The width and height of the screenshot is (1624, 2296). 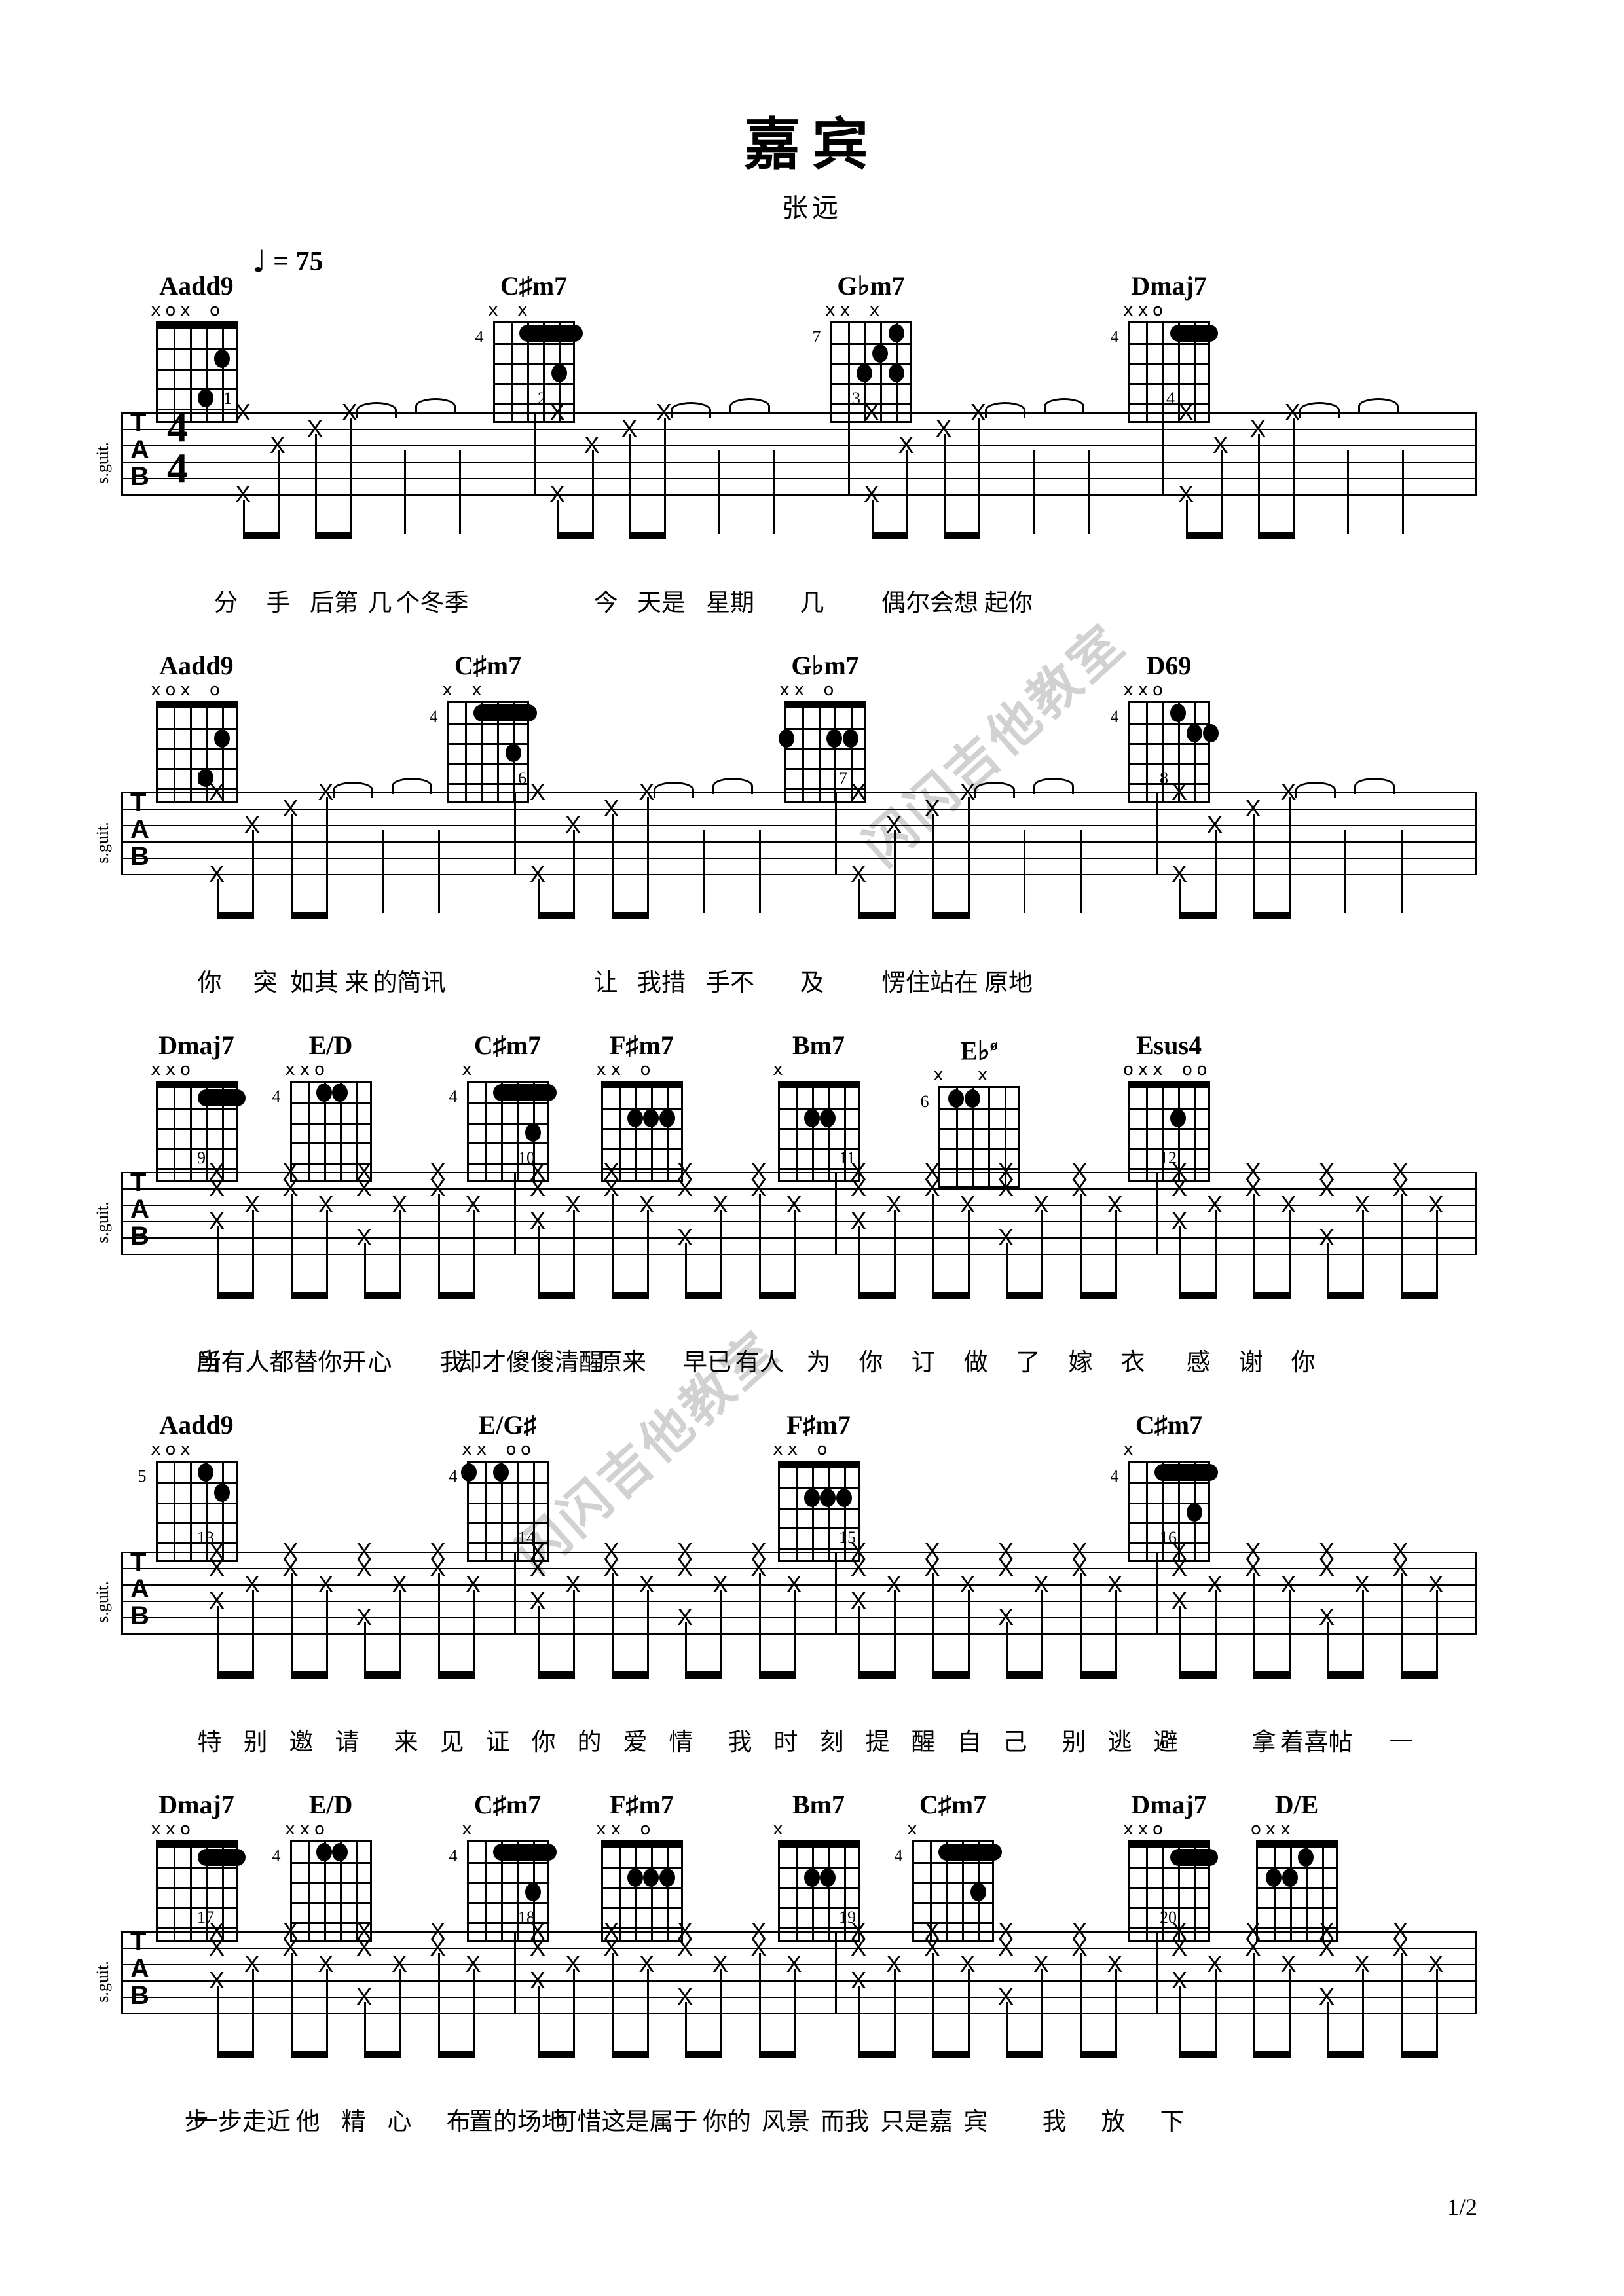 What do you see at coordinates (799, 462) in the screenshot?
I see `staff-line` at bounding box center [799, 462].